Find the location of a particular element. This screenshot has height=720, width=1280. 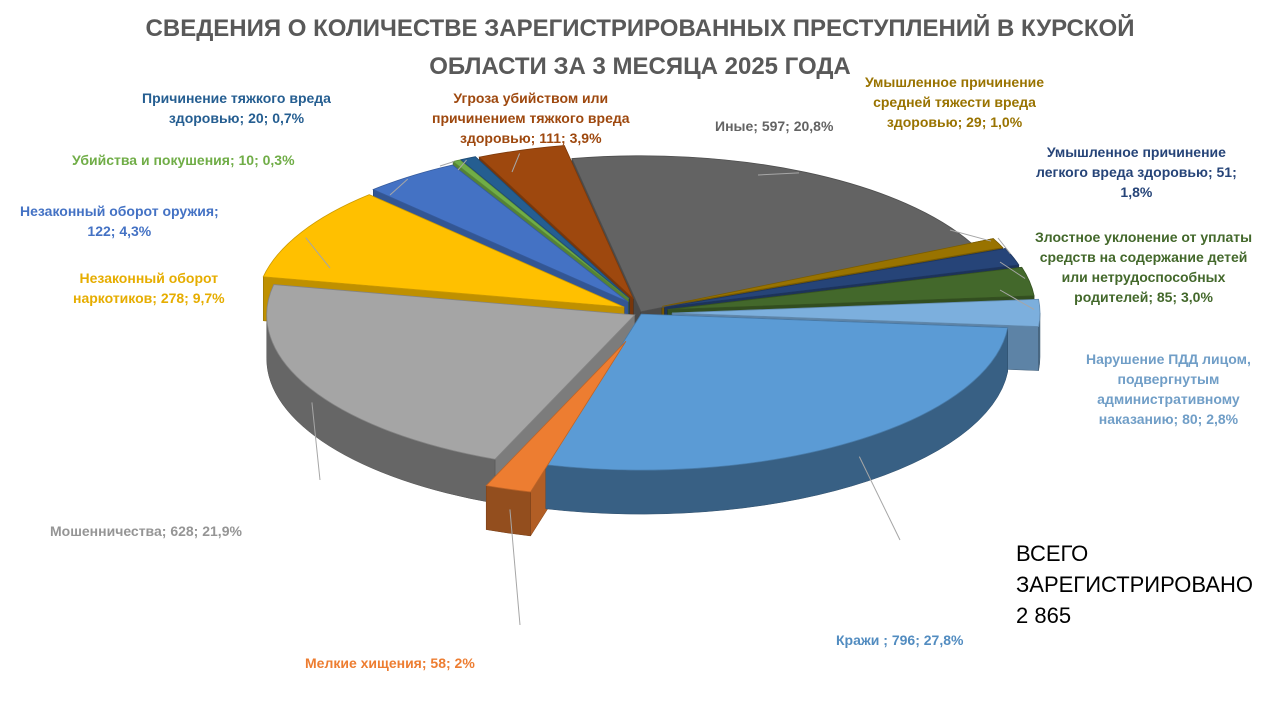

slice-label-line: или нетрудоспособных is located at coordinates (1143, 277).